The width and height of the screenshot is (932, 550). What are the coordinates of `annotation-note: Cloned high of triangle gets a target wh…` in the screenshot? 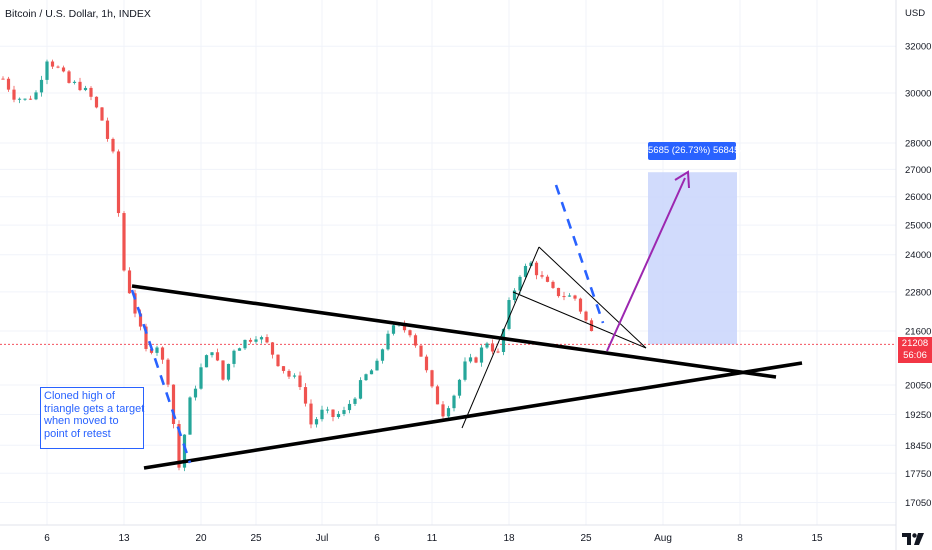 It's located at (92, 418).